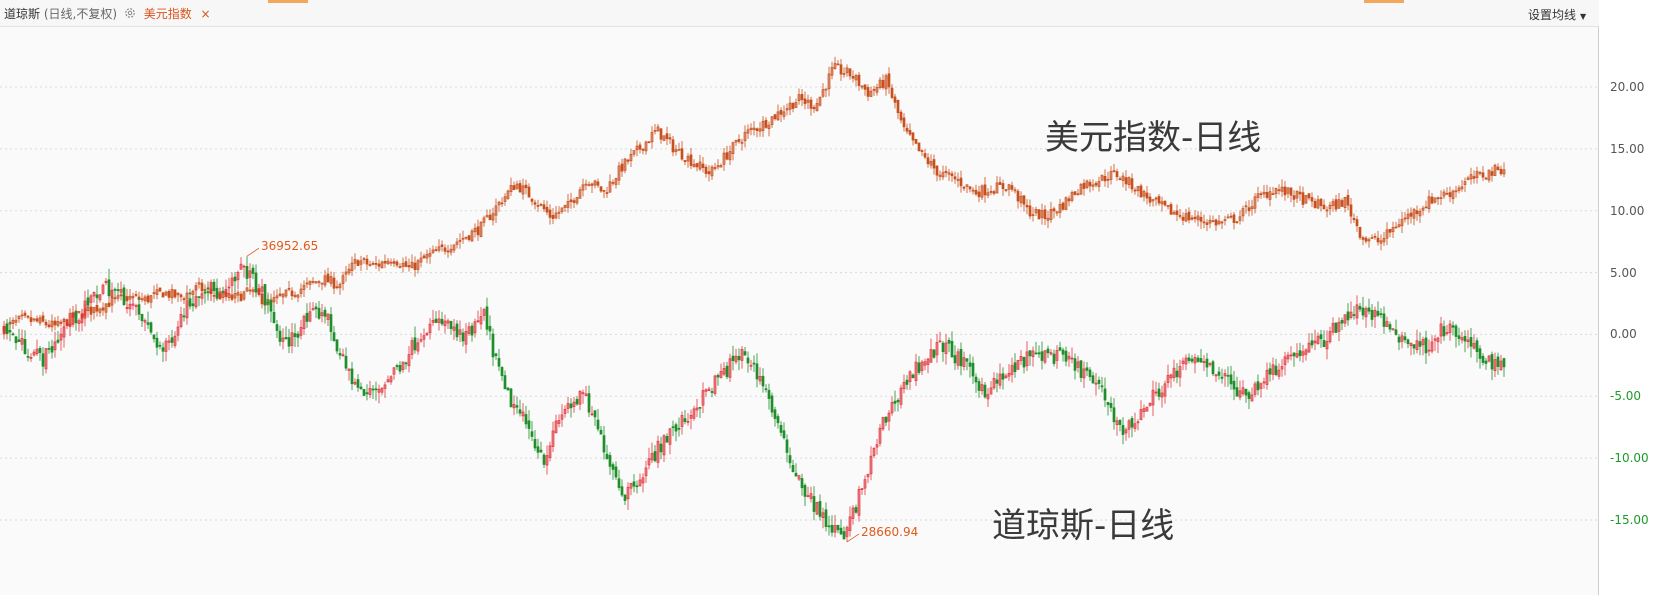 The image size is (1663, 595). What do you see at coordinates (1627, 87) in the screenshot?
I see `y-tick-label: 20.00` at bounding box center [1627, 87].